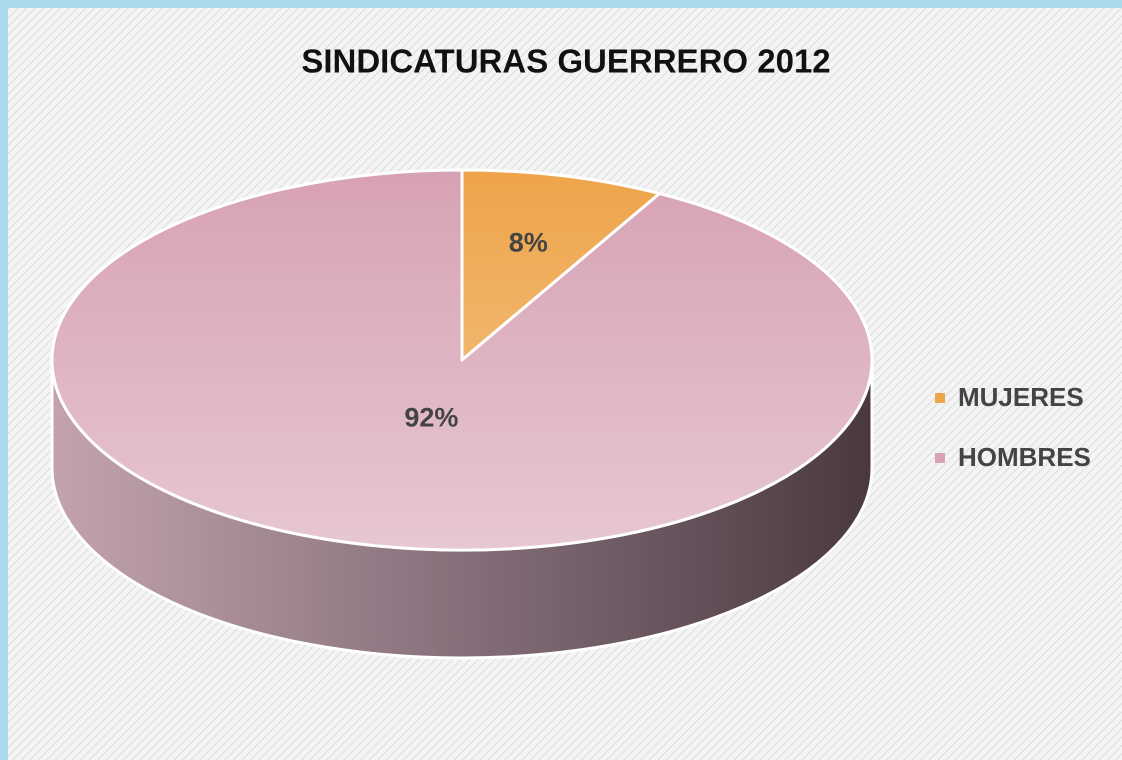 Image resolution: width=1122 pixels, height=760 pixels. What do you see at coordinates (528, 243) in the screenshot?
I see `data-label: 8%` at bounding box center [528, 243].